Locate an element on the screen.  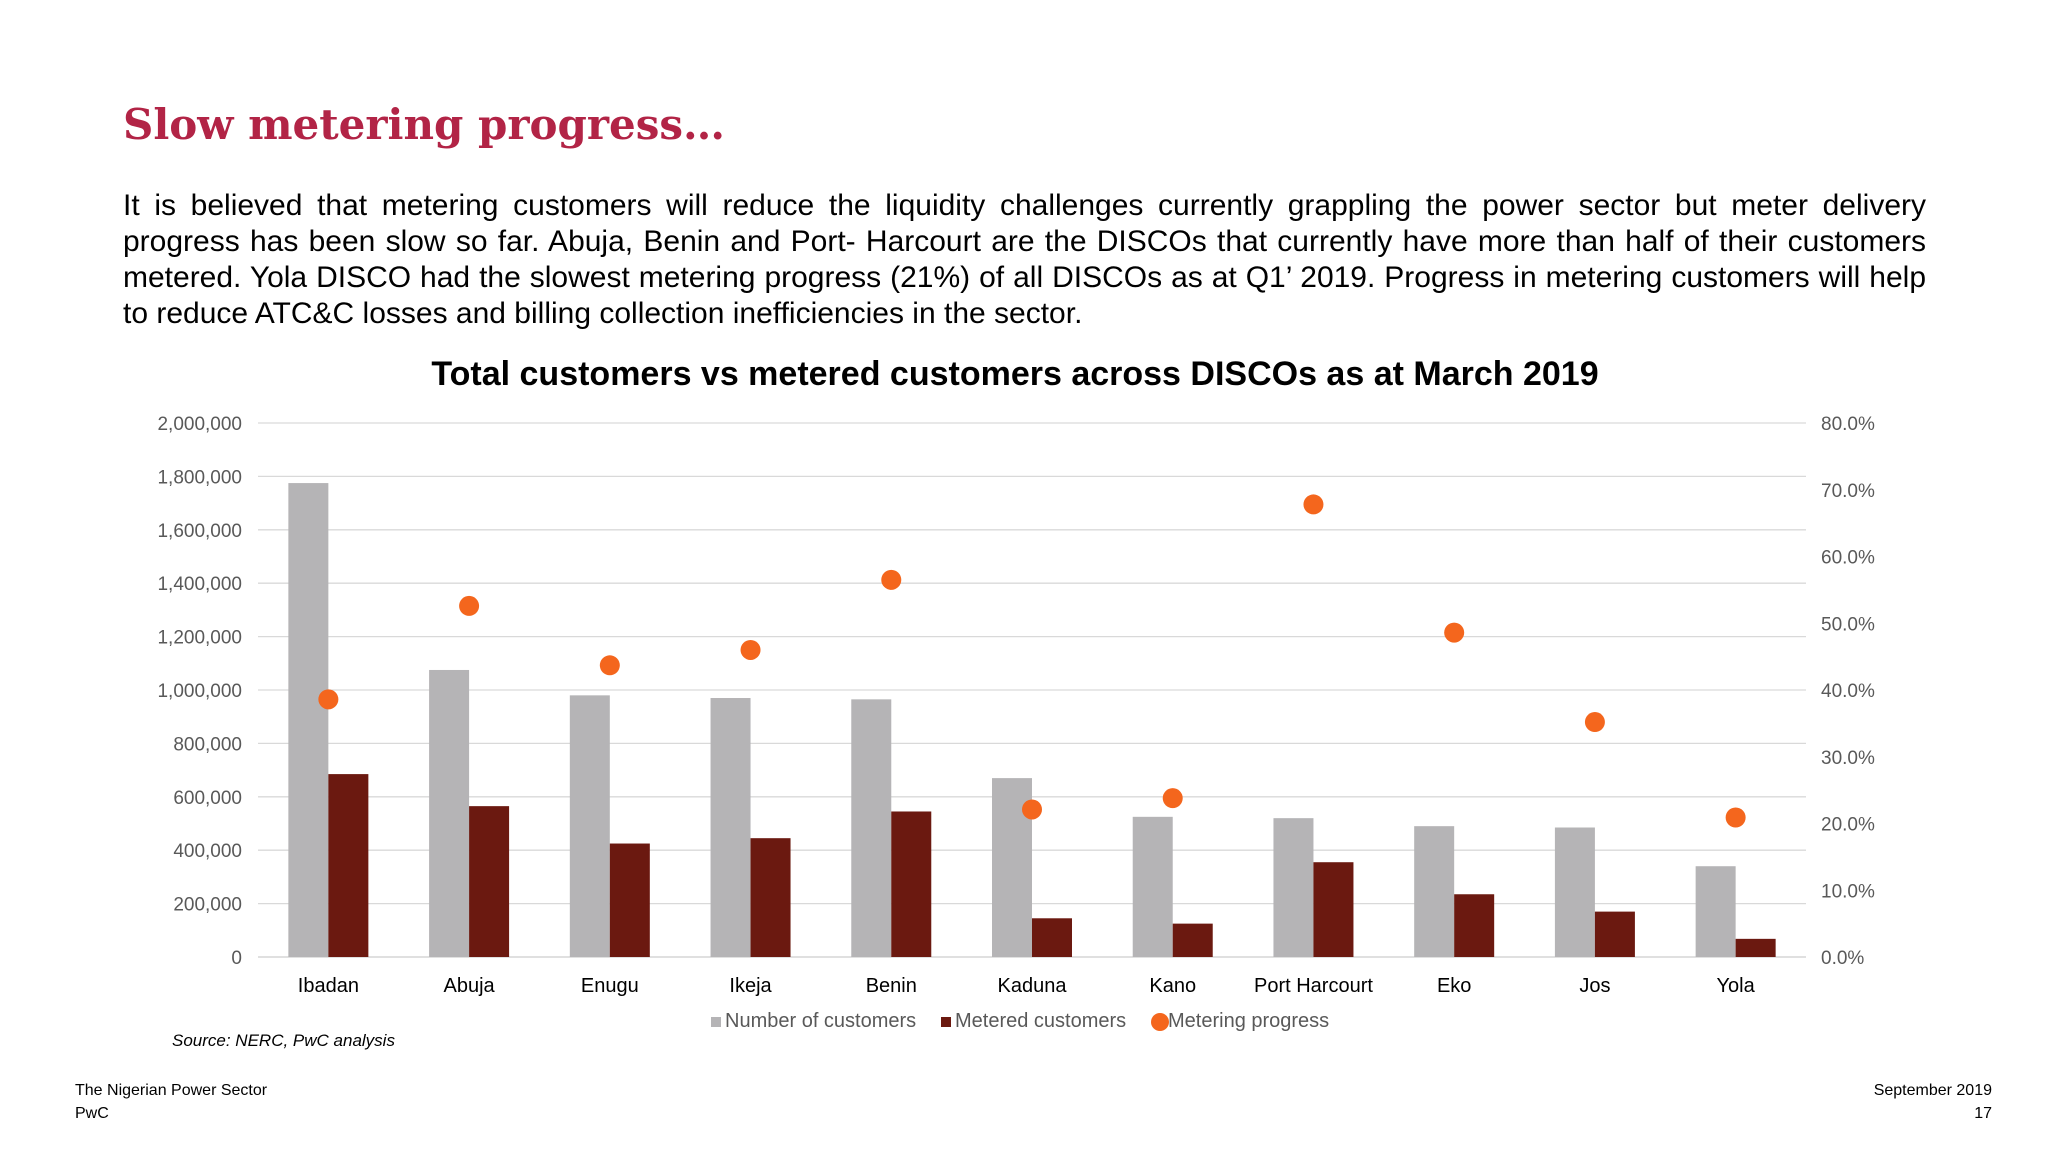
category-label: Kano is located at coordinates (1172, 986).